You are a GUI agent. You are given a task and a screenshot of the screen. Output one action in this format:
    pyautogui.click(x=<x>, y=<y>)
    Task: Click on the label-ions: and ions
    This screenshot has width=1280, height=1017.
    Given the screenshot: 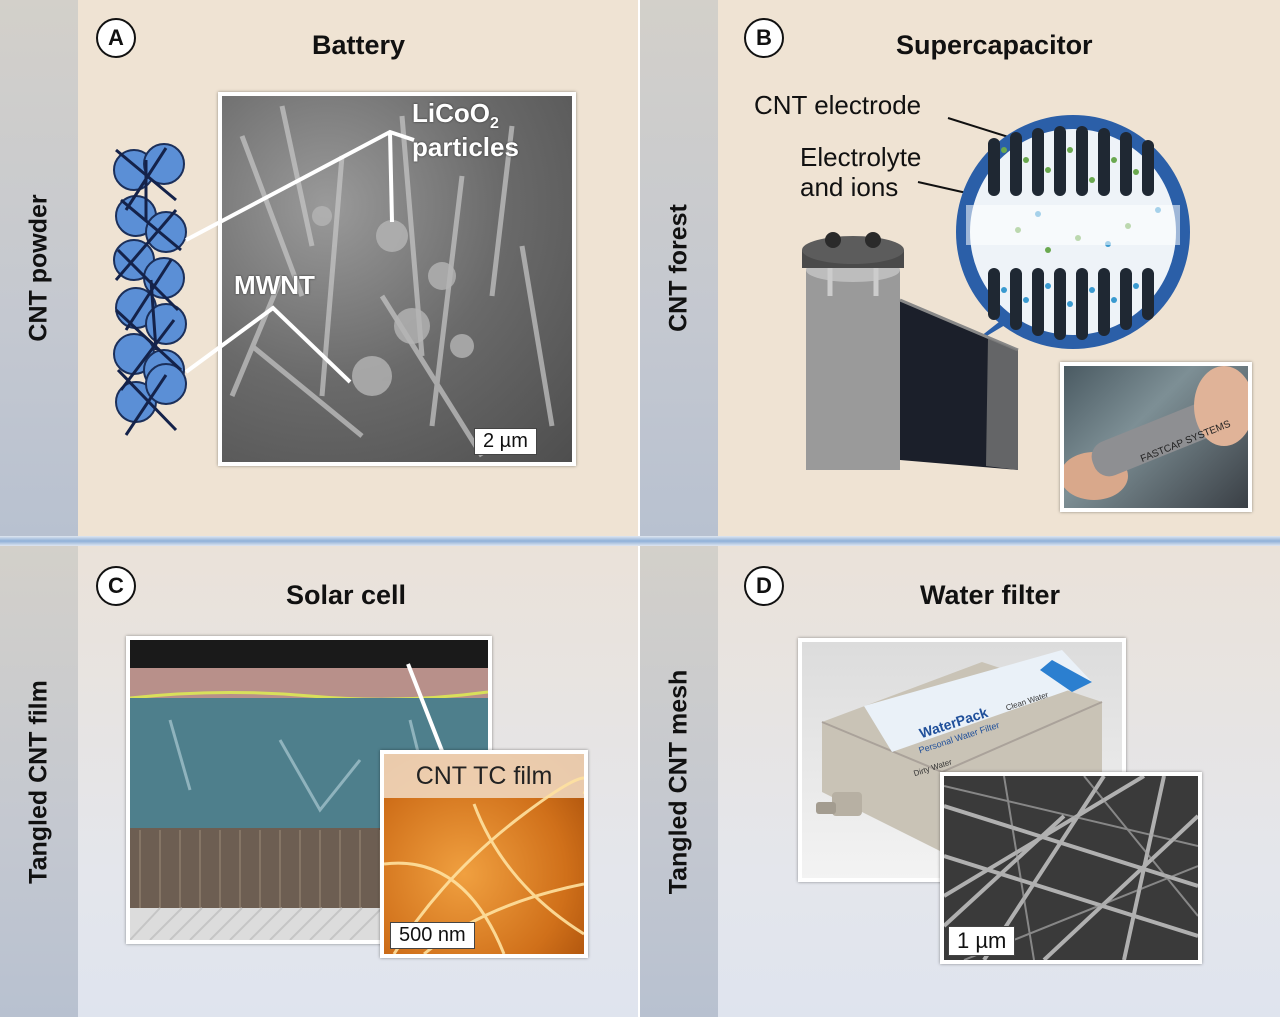 What is the action you would take?
    pyautogui.click(x=849, y=187)
    